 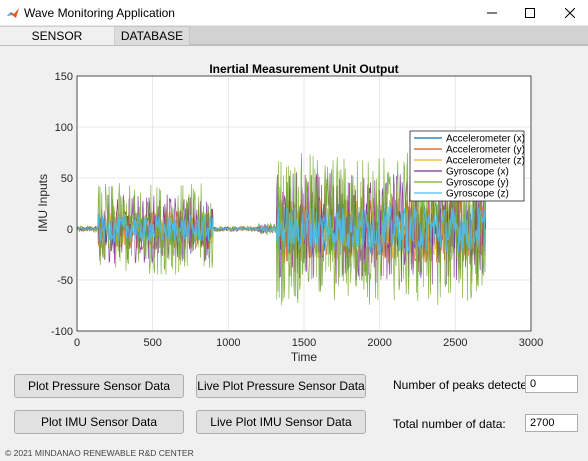 I want to click on x-tick-label: 1500, so click(x=304, y=343).